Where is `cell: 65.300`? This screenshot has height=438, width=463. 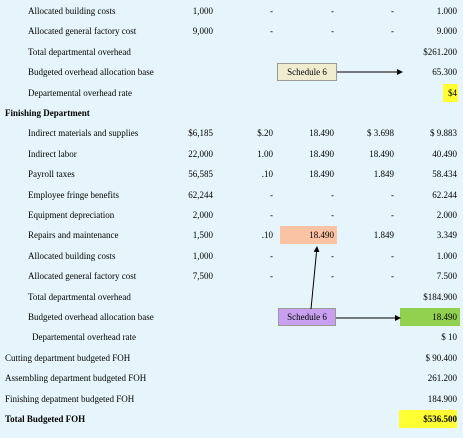
cell: 65.300 is located at coordinates (444, 72).